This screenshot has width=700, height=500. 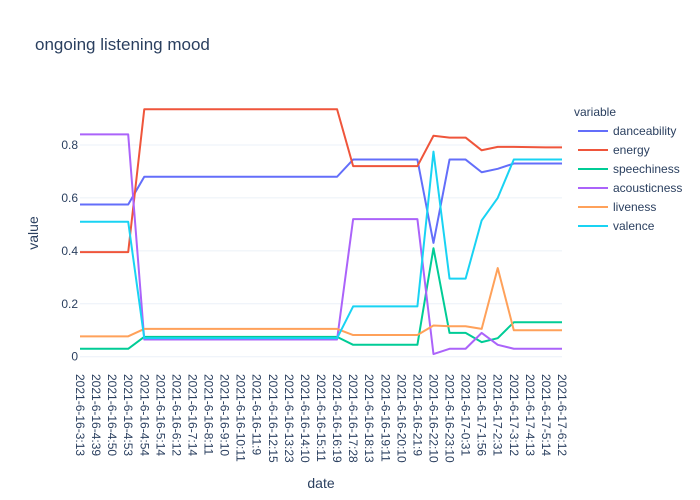 What do you see at coordinates (417, 415) in the screenshot?
I see `x-tick-label: 2021-6-16-21:9` at bounding box center [417, 415].